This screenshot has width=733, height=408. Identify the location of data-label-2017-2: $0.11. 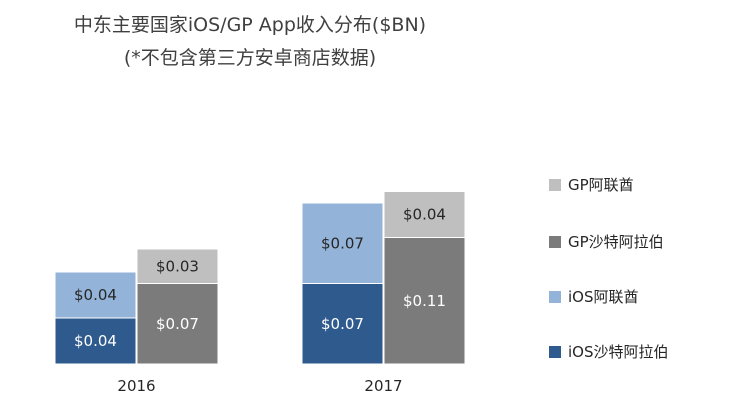
(424, 301).